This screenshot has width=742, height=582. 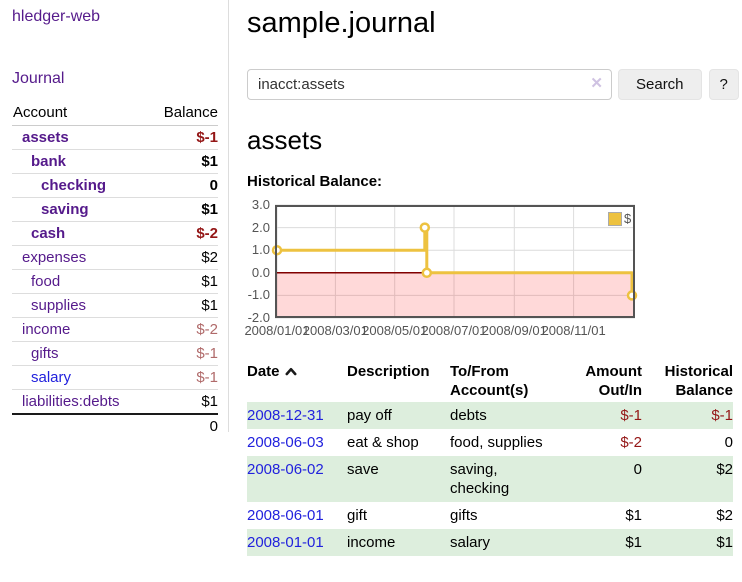 What do you see at coordinates (722, 415) in the screenshot?
I see `register-balance: $-1` at bounding box center [722, 415].